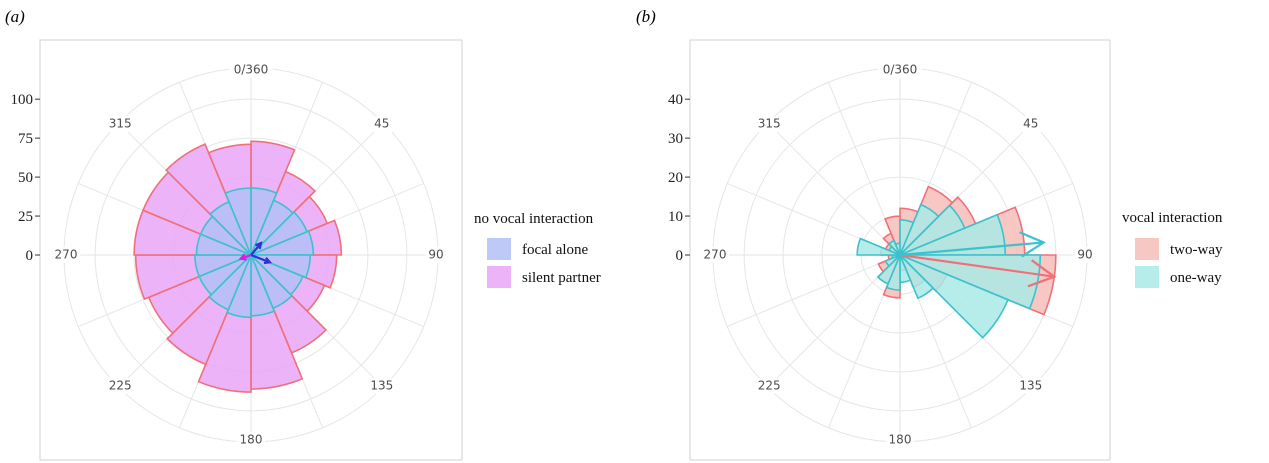 The width and height of the screenshot is (1269, 463). I want to click on panel-b-bars, so click(956, 262).